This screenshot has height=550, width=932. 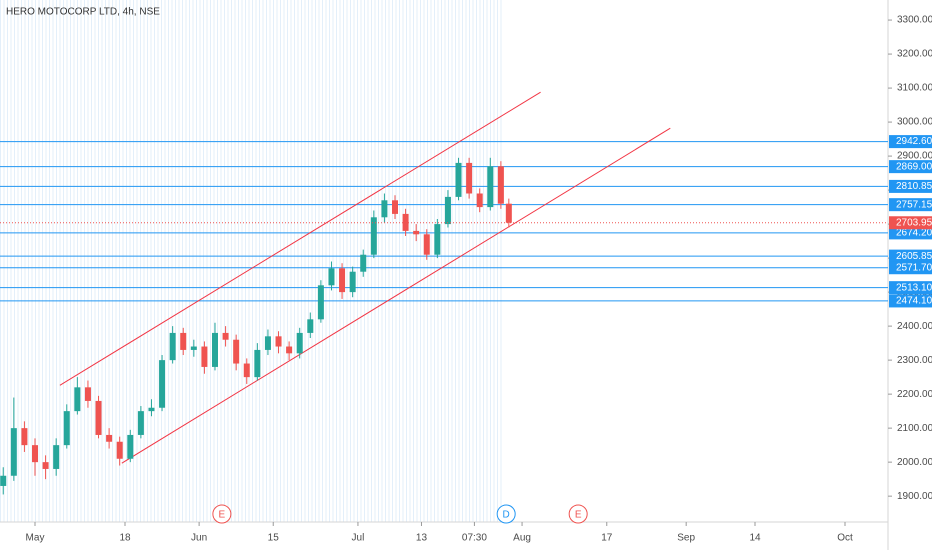 I want to click on y-tick-label: 2300.00, so click(x=914, y=360).